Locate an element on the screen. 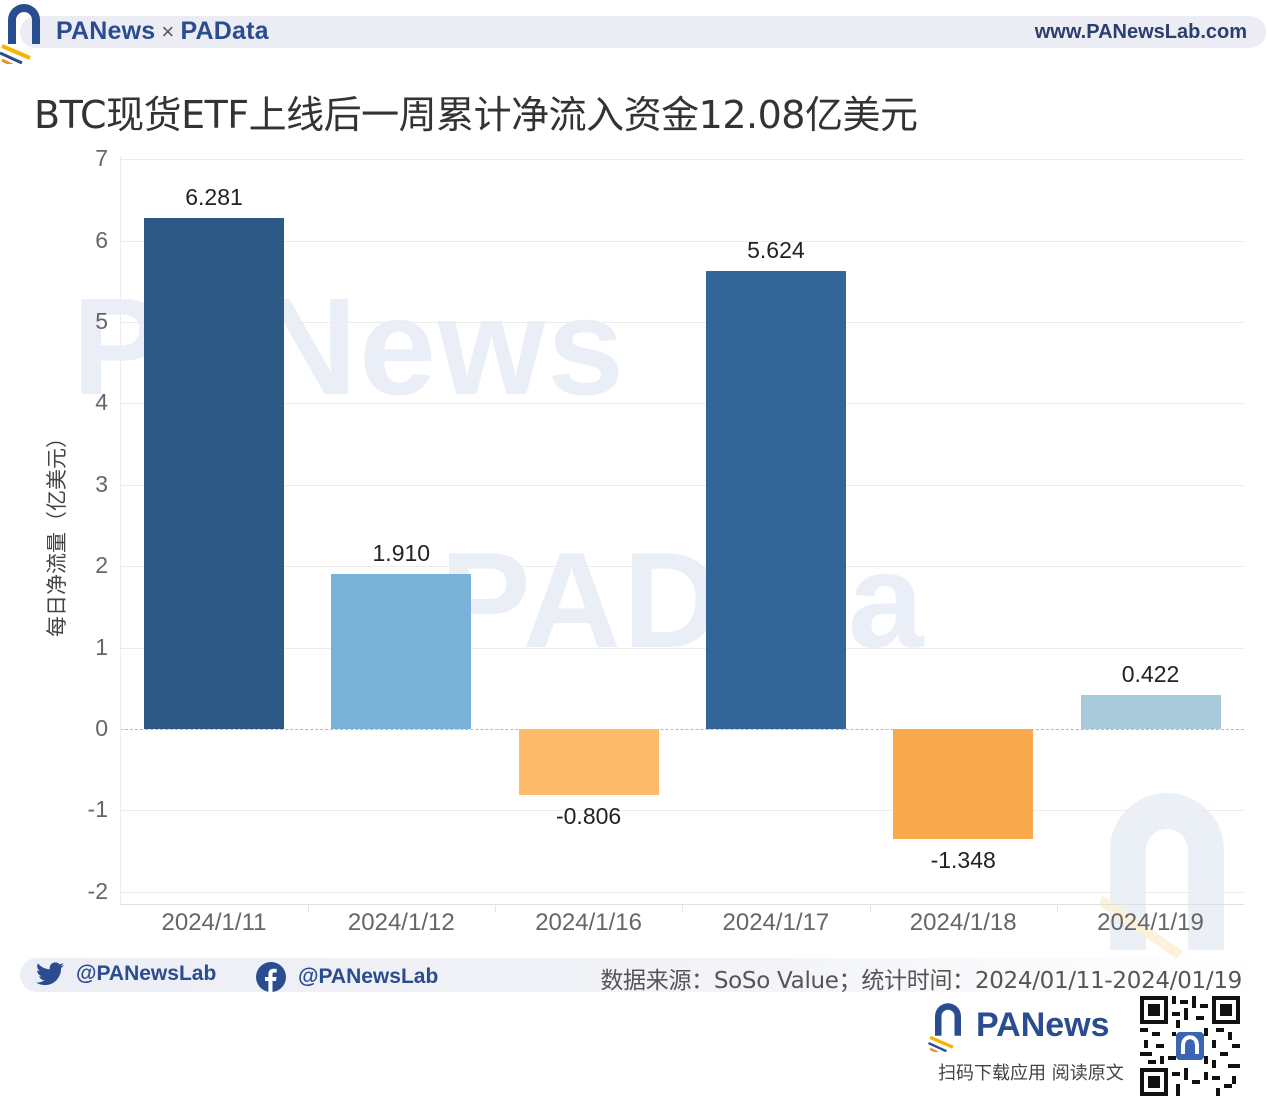 The height and width of the screenshot is (1107, 1267). y-tick-label: 2 is located at coordinates (101, 565).